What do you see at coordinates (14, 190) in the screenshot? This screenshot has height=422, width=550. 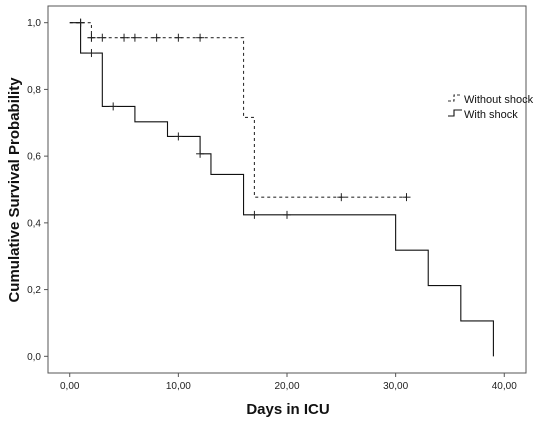 I see `y-axis-title: Cumulative Survival Probability` at bounding box center [14, 190].